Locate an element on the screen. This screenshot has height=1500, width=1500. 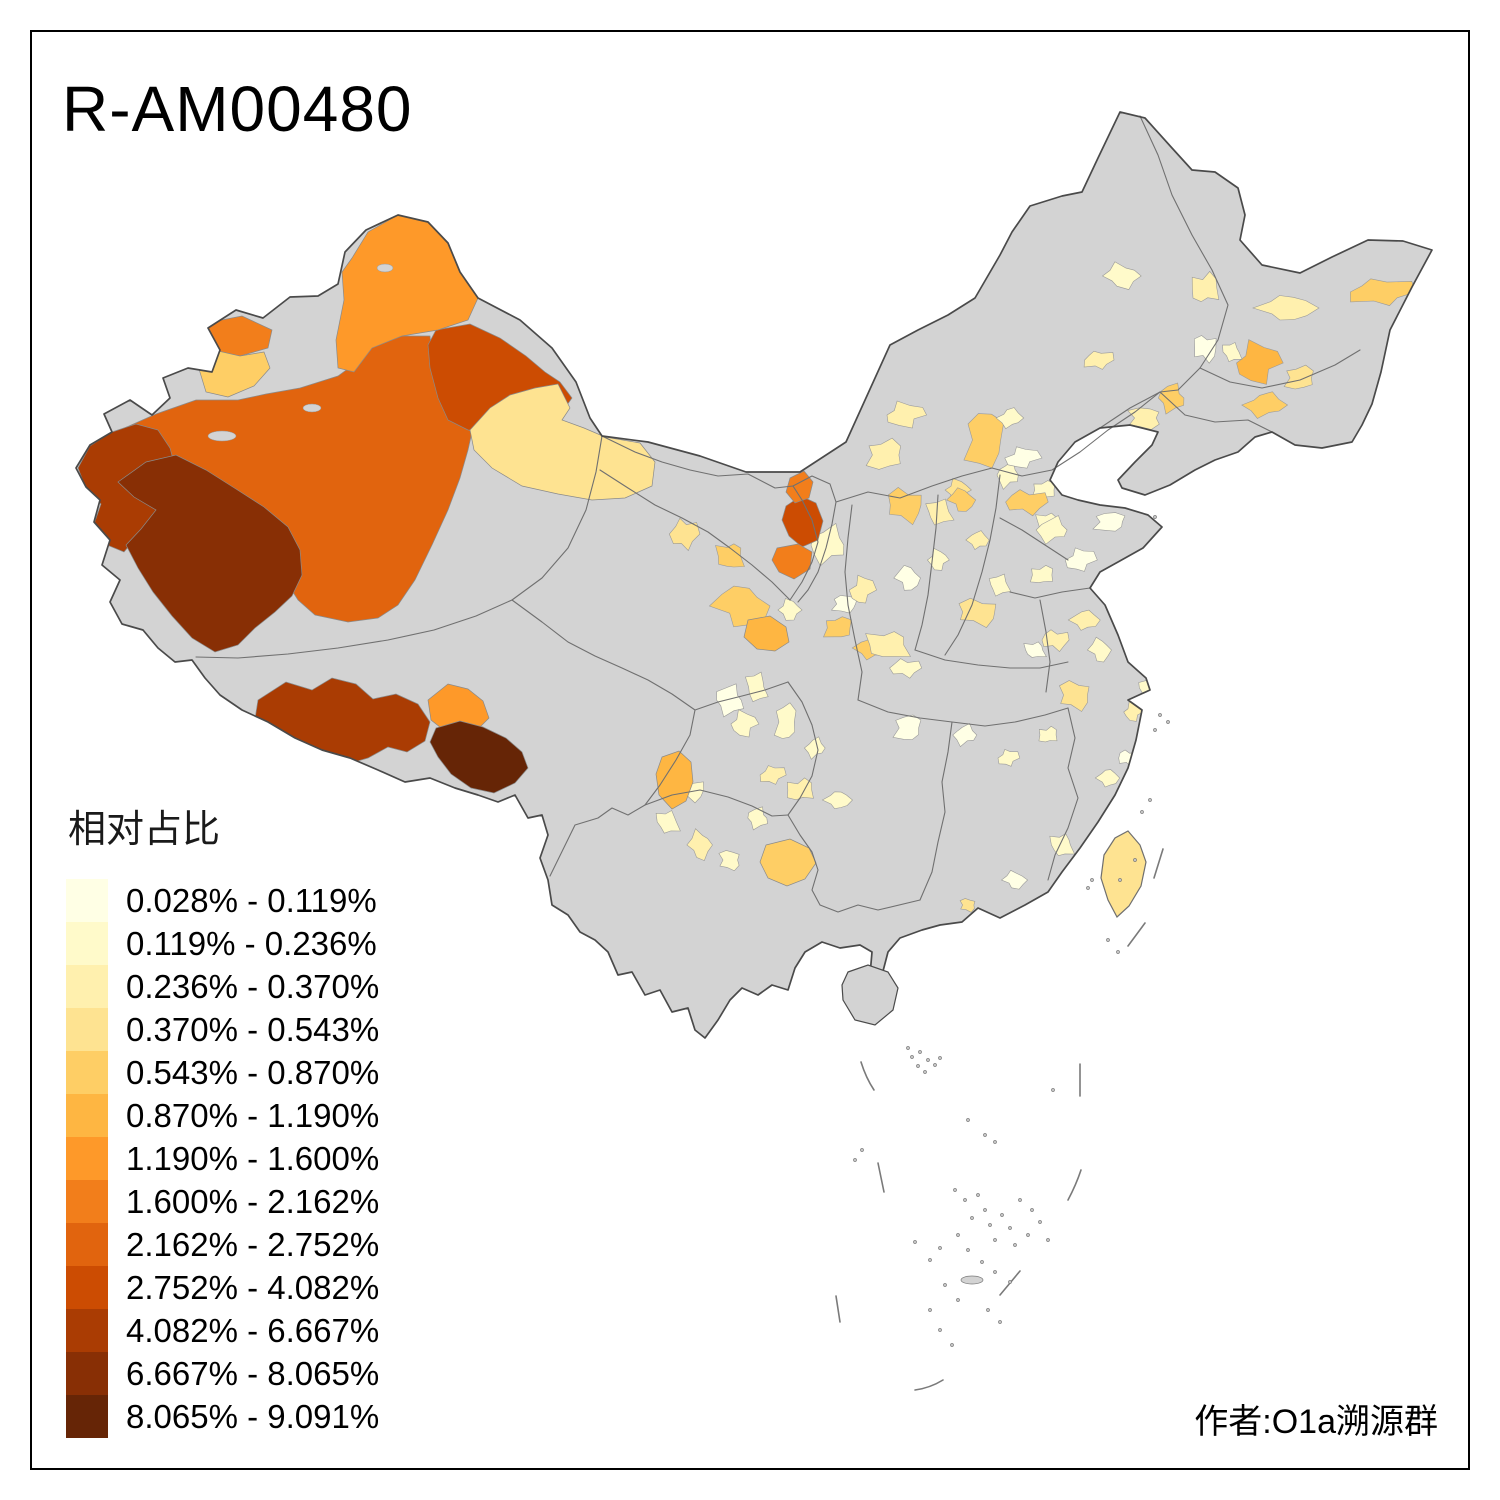
legend-row: 2.752% - 4.082% is located at coordinates (222, 1287).